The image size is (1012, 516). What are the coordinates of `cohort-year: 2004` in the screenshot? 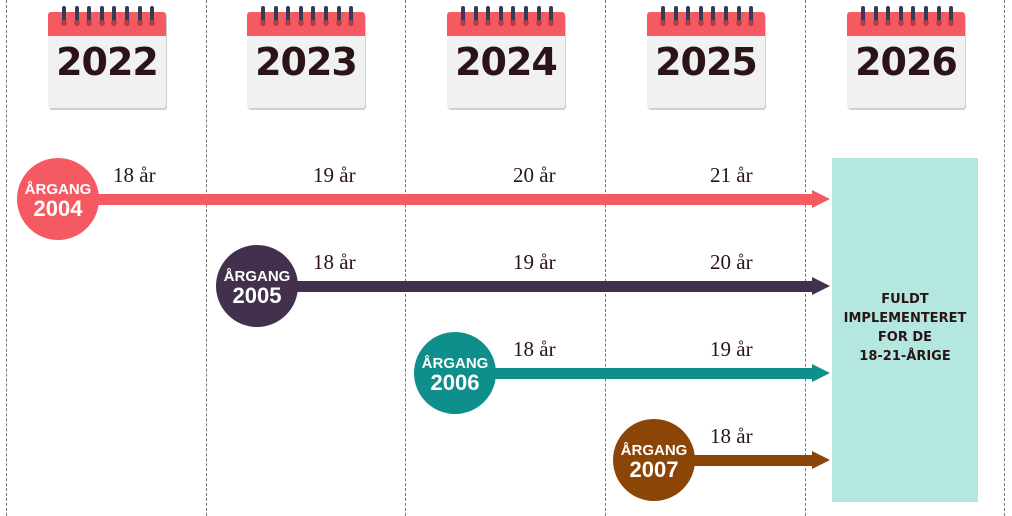 It's located at (58, 208).